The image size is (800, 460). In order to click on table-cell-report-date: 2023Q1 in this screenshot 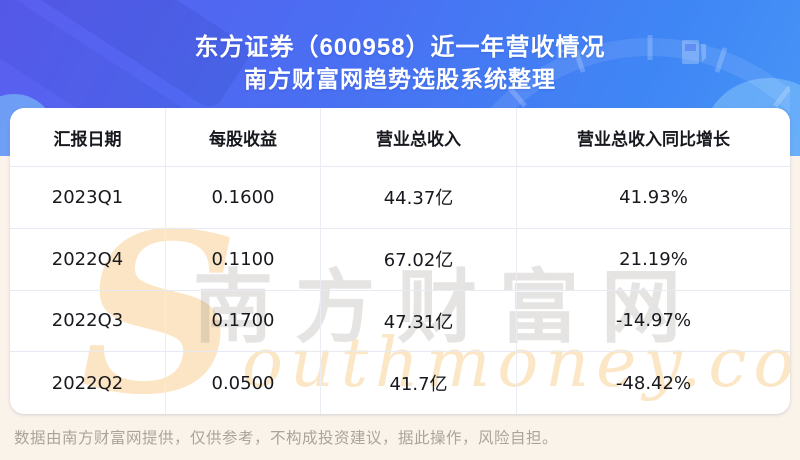, I will do `click(88, 198)`.